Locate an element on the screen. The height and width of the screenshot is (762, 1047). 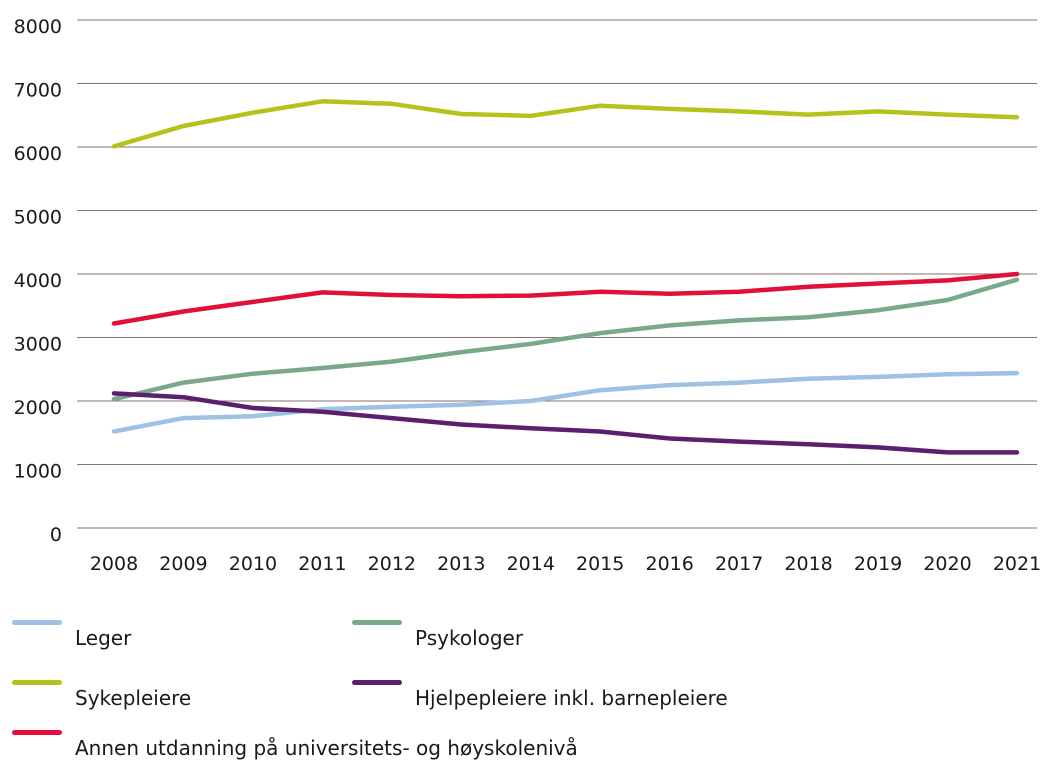
x-tick-label: 2021 is located at coordinates (1017, 564).